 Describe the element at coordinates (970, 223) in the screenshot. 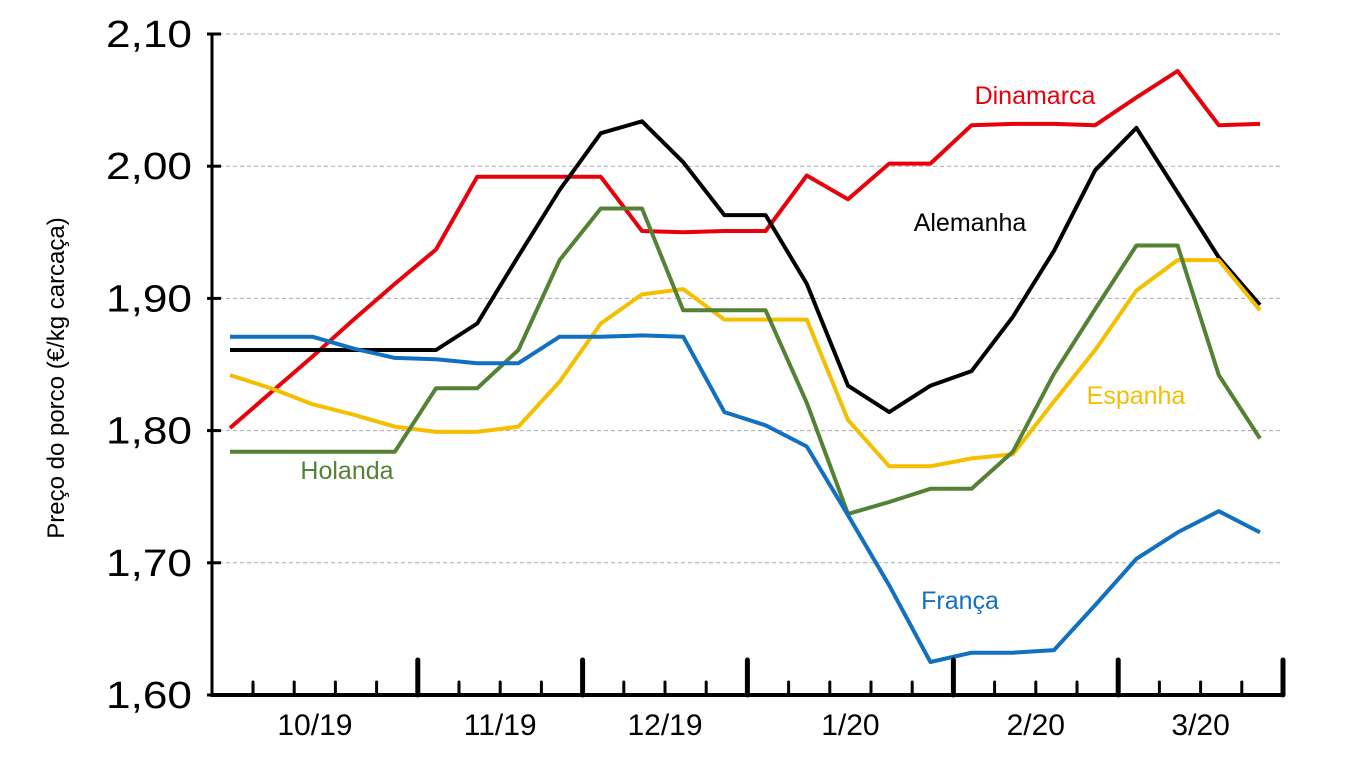

I see `series-label: Alemanha` at that location.